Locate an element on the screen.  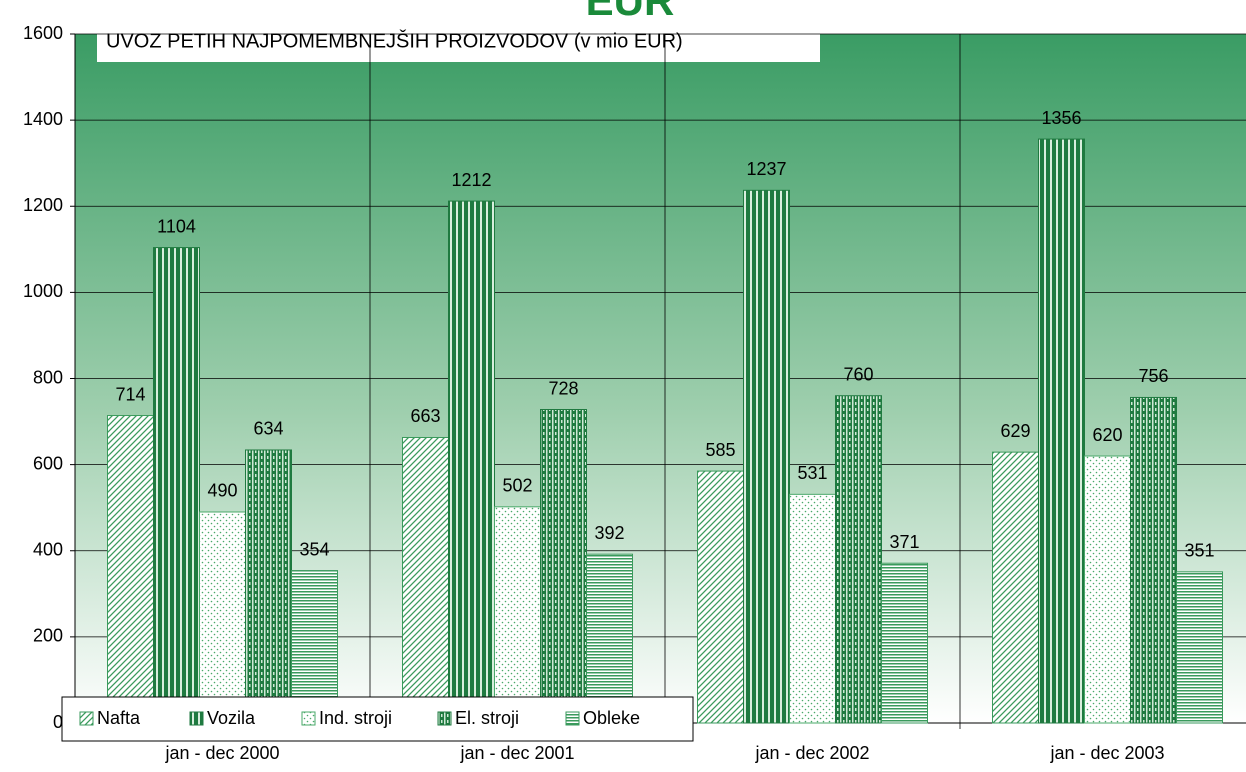
data-label: 728 is located at coordinates (563, 388).